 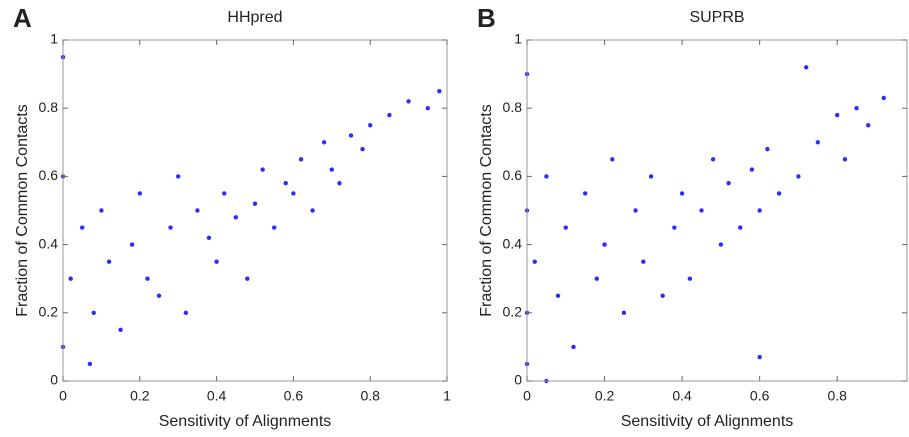 What do you see at coordinates (22, 18) in the screenshot?
I see `panel-label: A` at bounding box center [22, 18].